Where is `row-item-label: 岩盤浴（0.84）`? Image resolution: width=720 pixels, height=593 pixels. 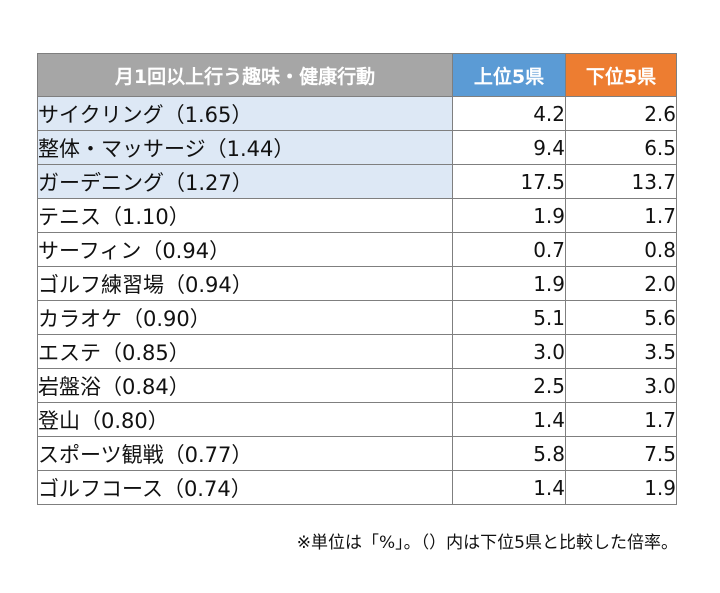 row-item-label: 岩盤浴（0.84） is located at coordinates (245, 385).